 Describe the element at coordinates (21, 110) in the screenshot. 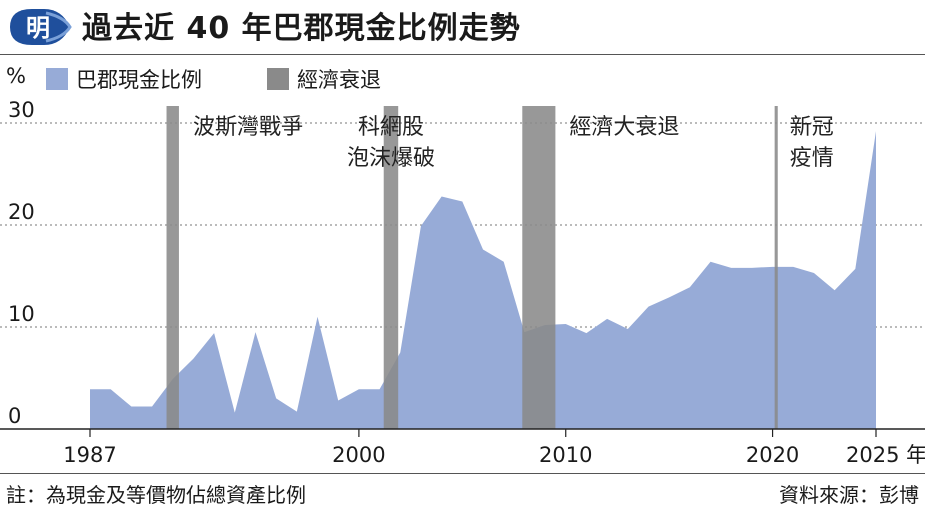

I see `y-tick-label: 30` at that location.